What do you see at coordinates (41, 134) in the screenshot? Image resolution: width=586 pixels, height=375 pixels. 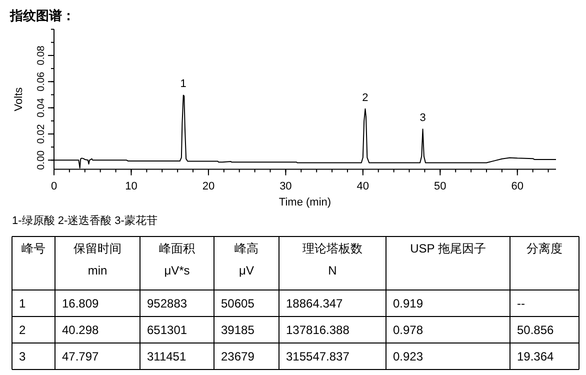 I see `y-tick-label: 0.02` at bounding box center [41, 134].